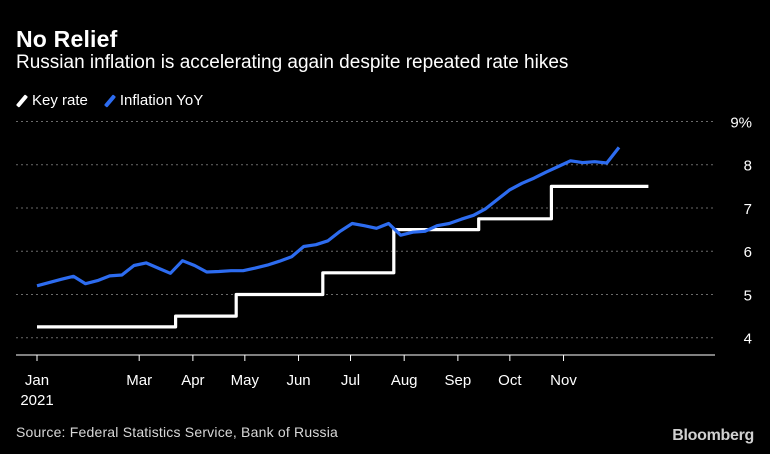 Image resolution: width=770 pixels, height=454 pixels. What do you see at coordinates (60, 100) in the screenshot?
I see `legend-label-key-rate: Key rate` at bounding box center [60, 100].